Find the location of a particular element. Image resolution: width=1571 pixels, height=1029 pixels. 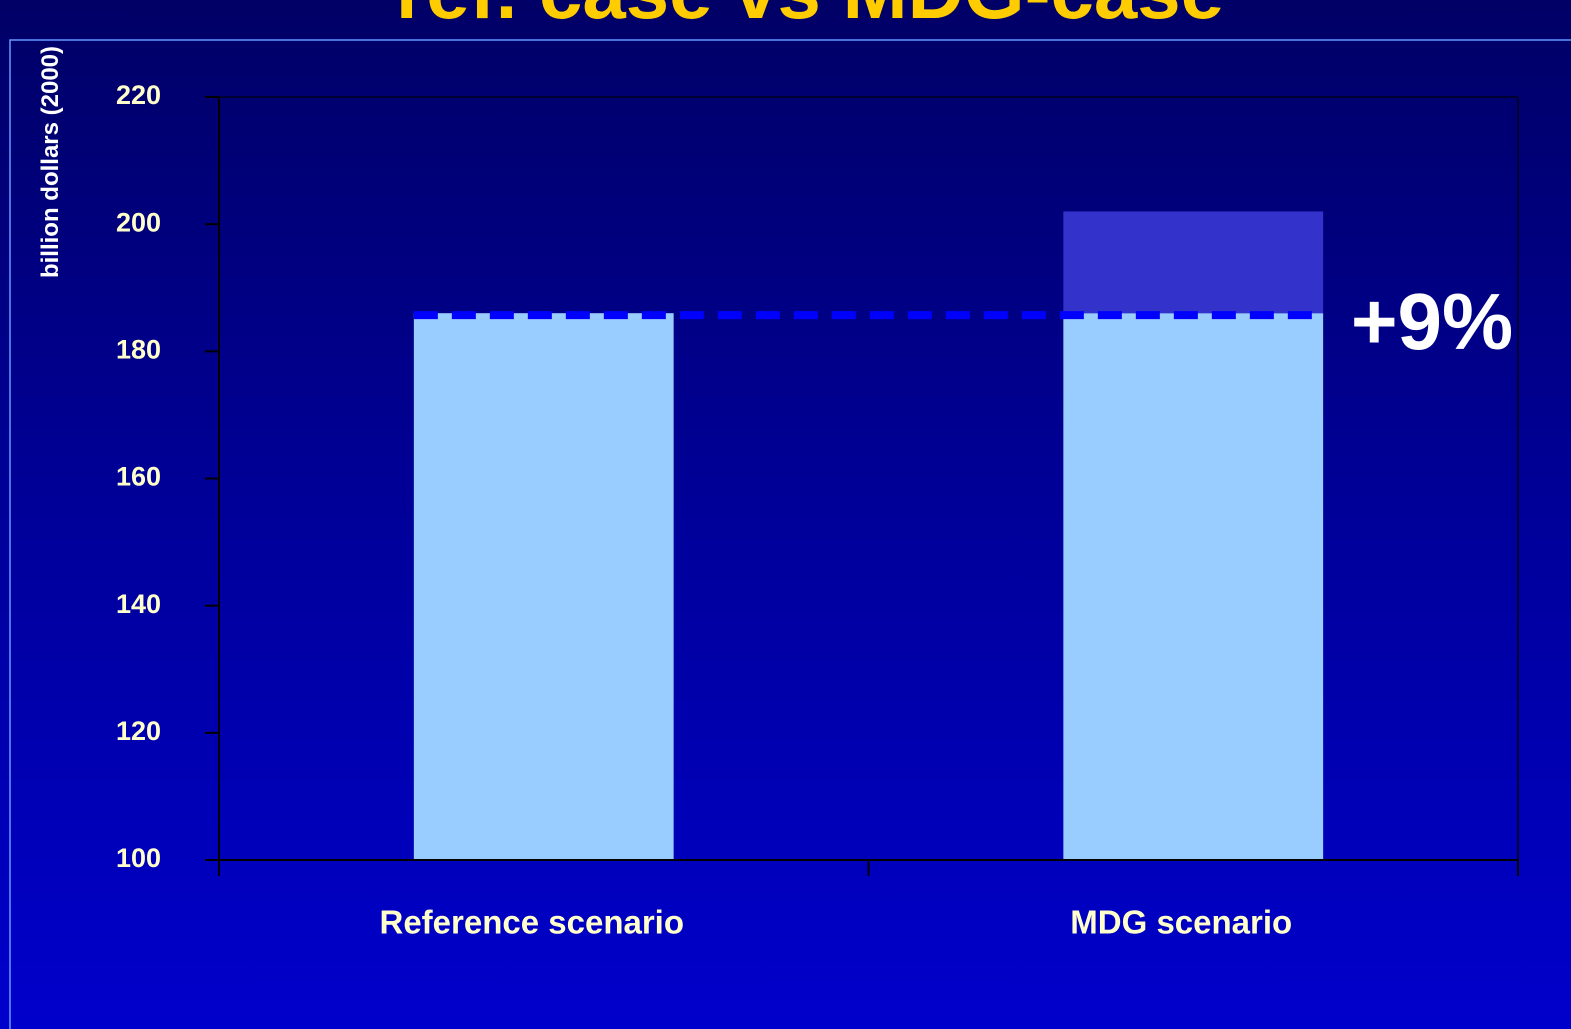

y-tick-label: 120 is located at coordinates (138, 731).